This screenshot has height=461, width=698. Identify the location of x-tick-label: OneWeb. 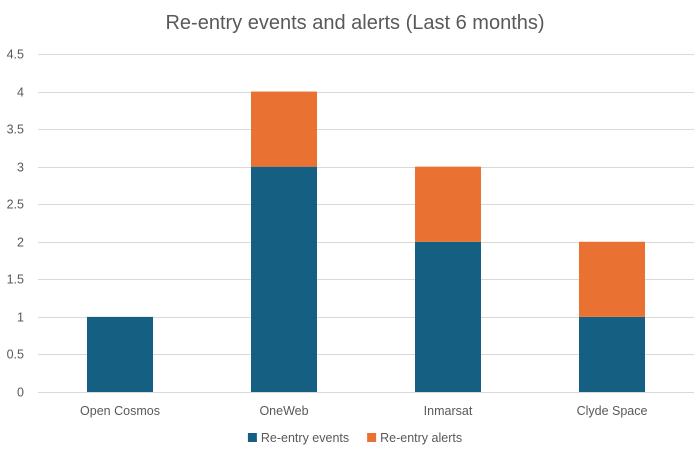
(283, 411).